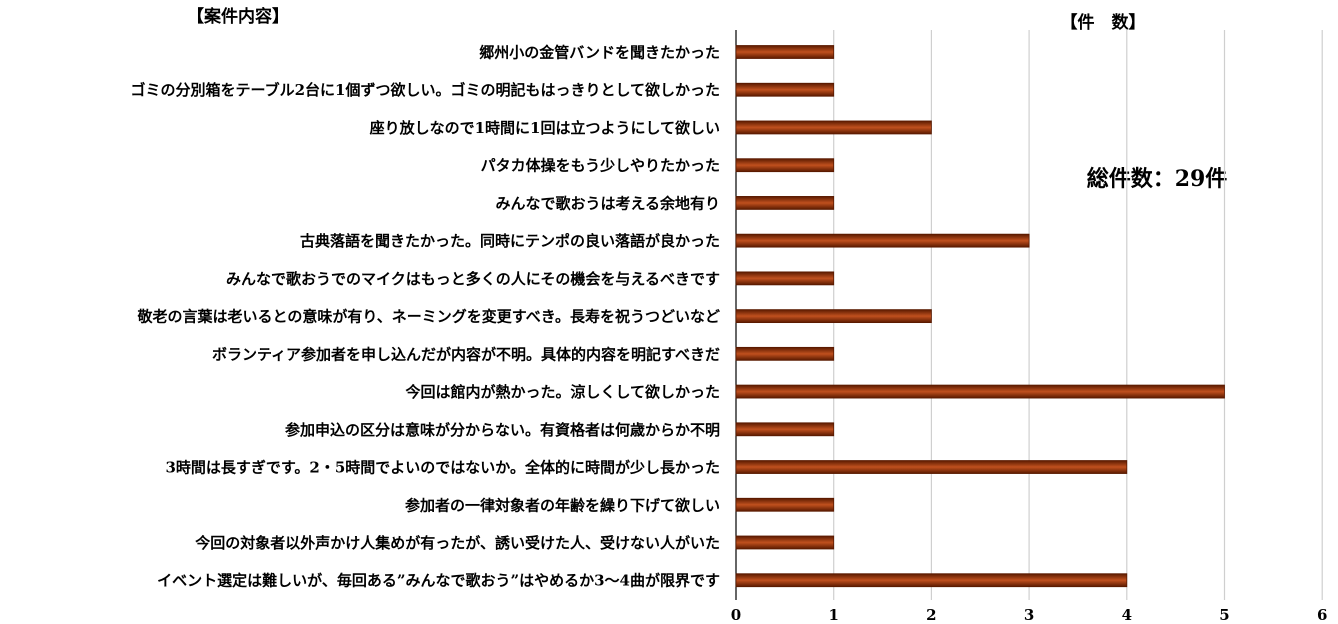 The height and width of the screenshot is (624, 1338). What do you see at coordinates (607, 203) in the screenshot?
I see `category-label: みんなで歌おうは考える余地有り` at bounding box center [607, 203].